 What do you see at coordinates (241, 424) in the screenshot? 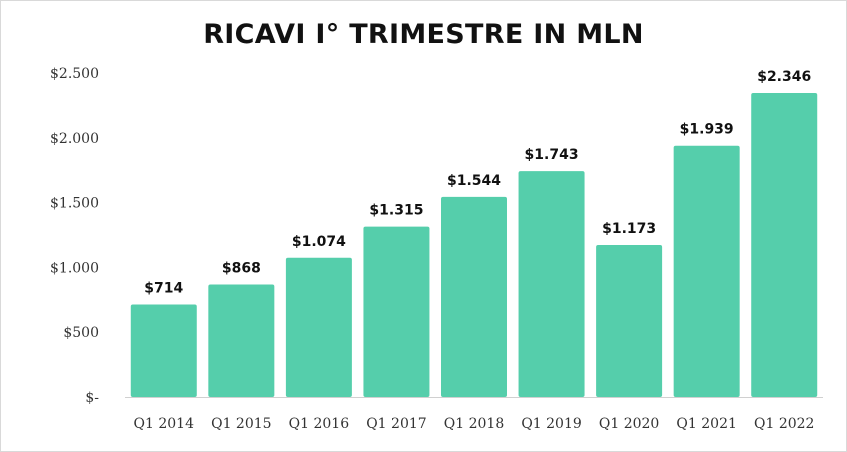
I see `x-tick-label: Q1 2015` at bounding box center [241, 424].